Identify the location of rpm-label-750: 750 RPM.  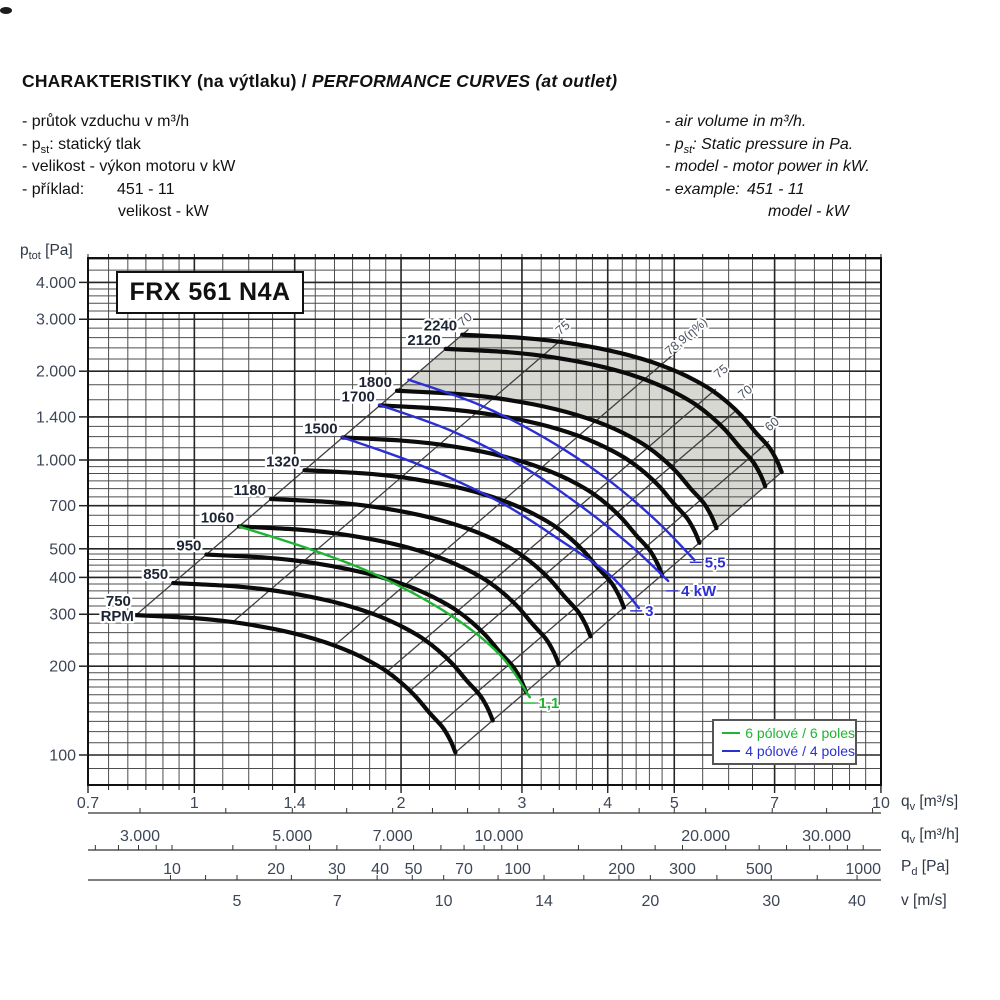
(117, 609).